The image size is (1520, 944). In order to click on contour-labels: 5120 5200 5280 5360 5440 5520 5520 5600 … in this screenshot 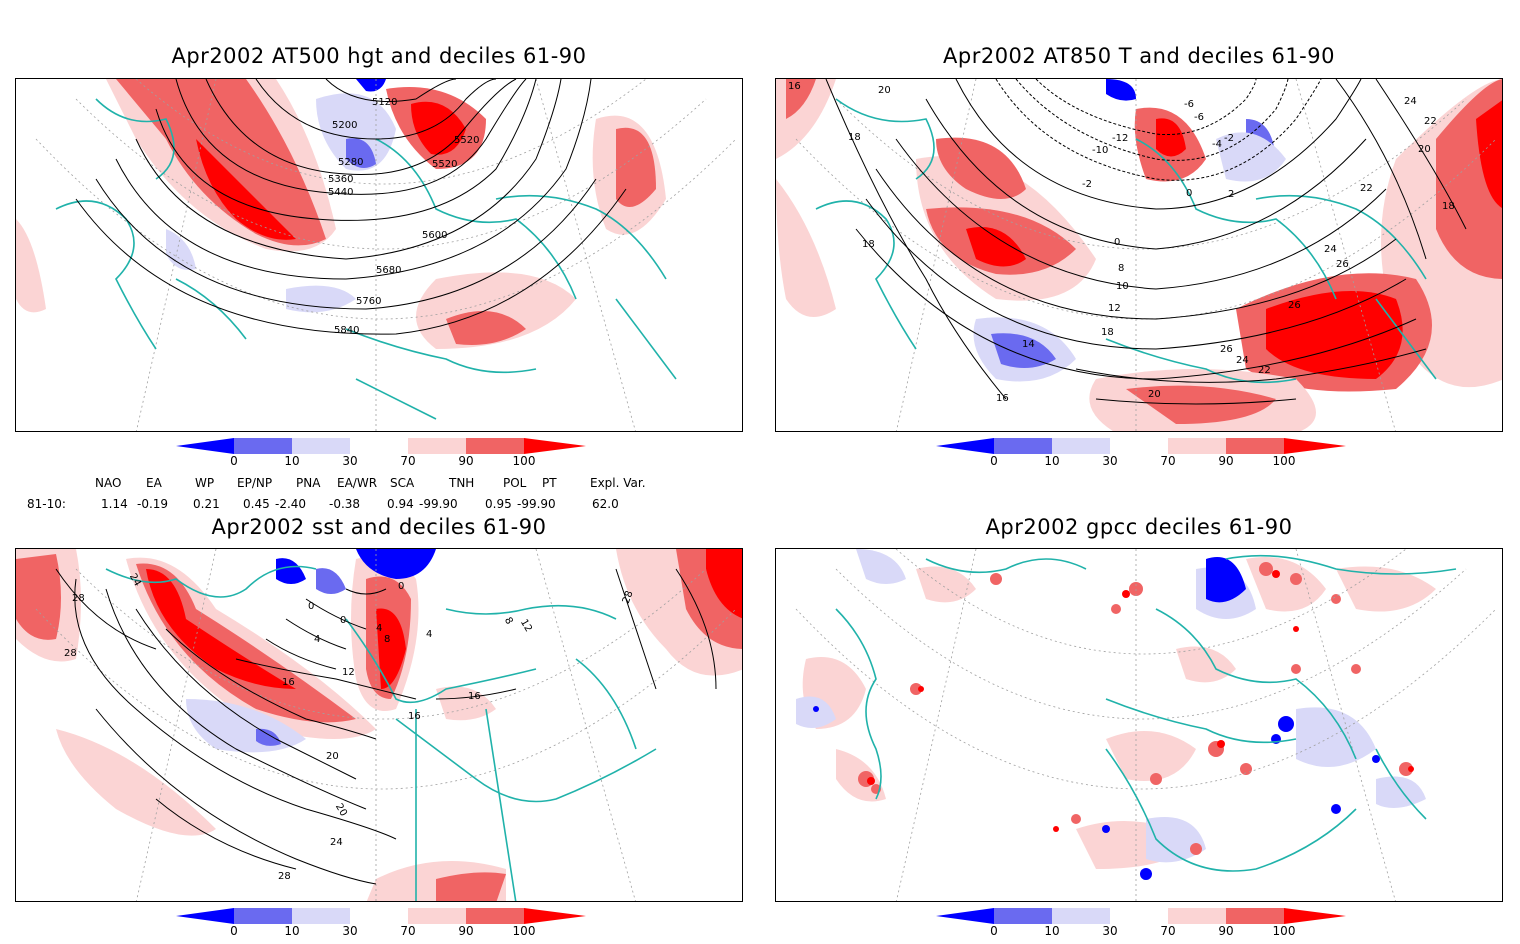, I will do `click(403, 216)`.